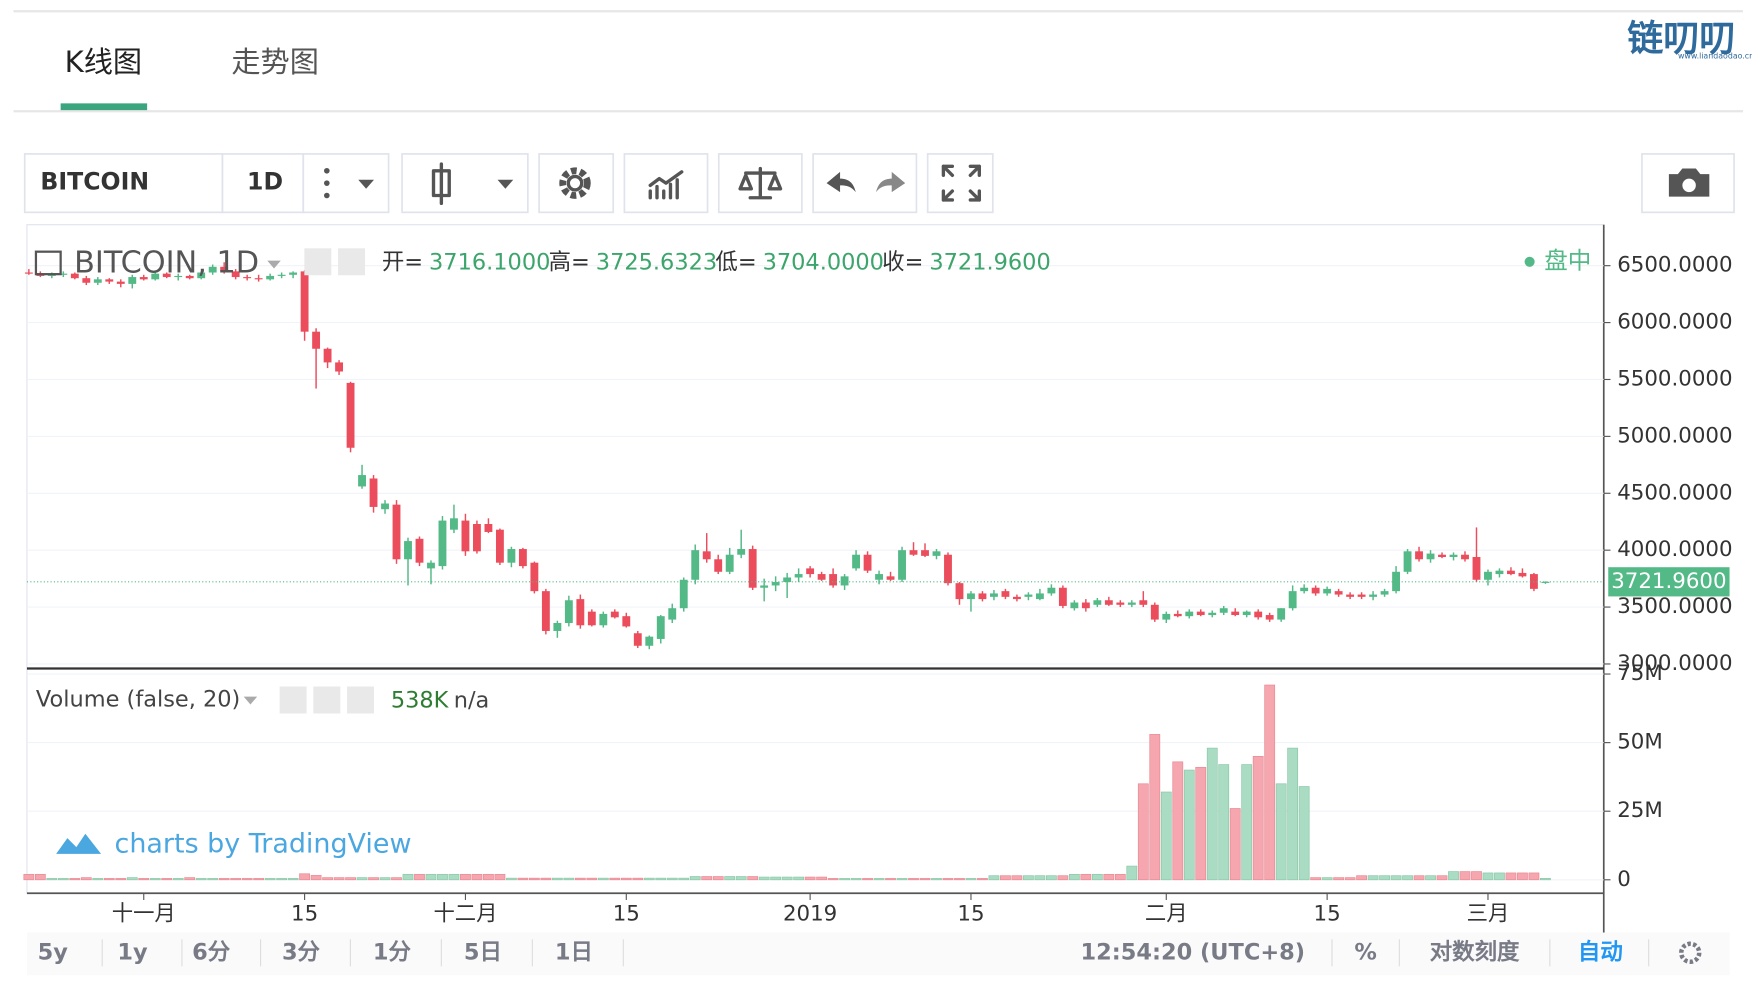  What do you see at coordinates (472, 701) in the screenshot?
I see `volume-note: n/a` at bounding box center [472, 701].